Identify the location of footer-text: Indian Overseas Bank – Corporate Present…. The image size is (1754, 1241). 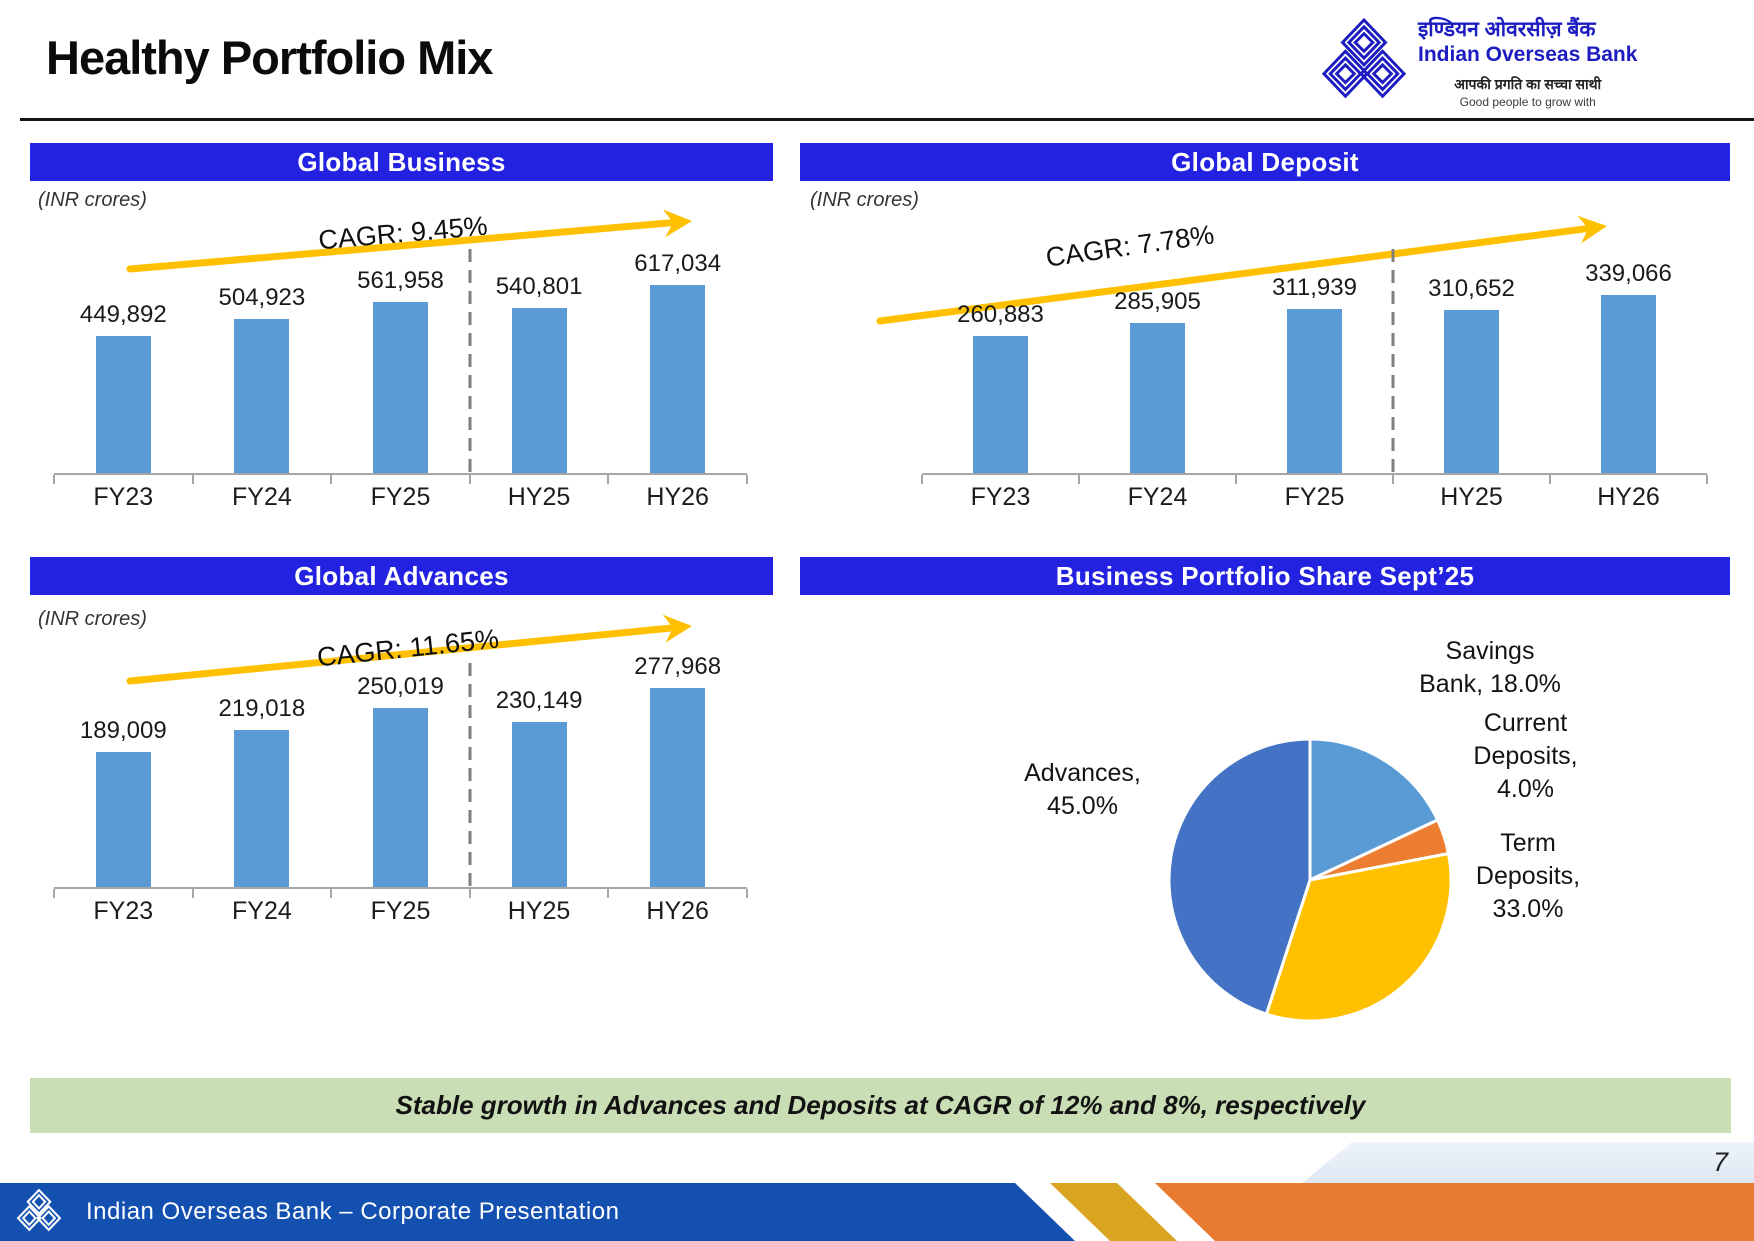
(353, 1211).